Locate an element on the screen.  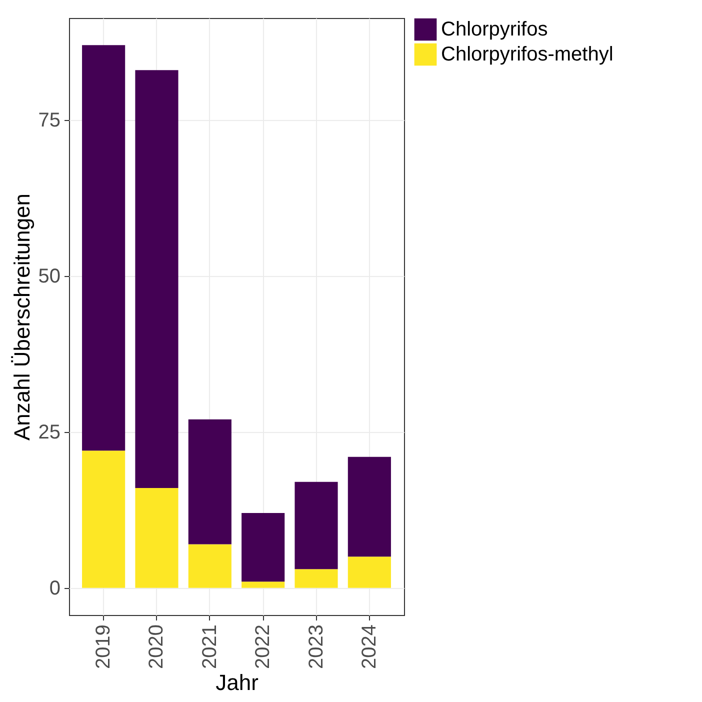
x-tick-label: 2019 is located at coordinates (103, 646).